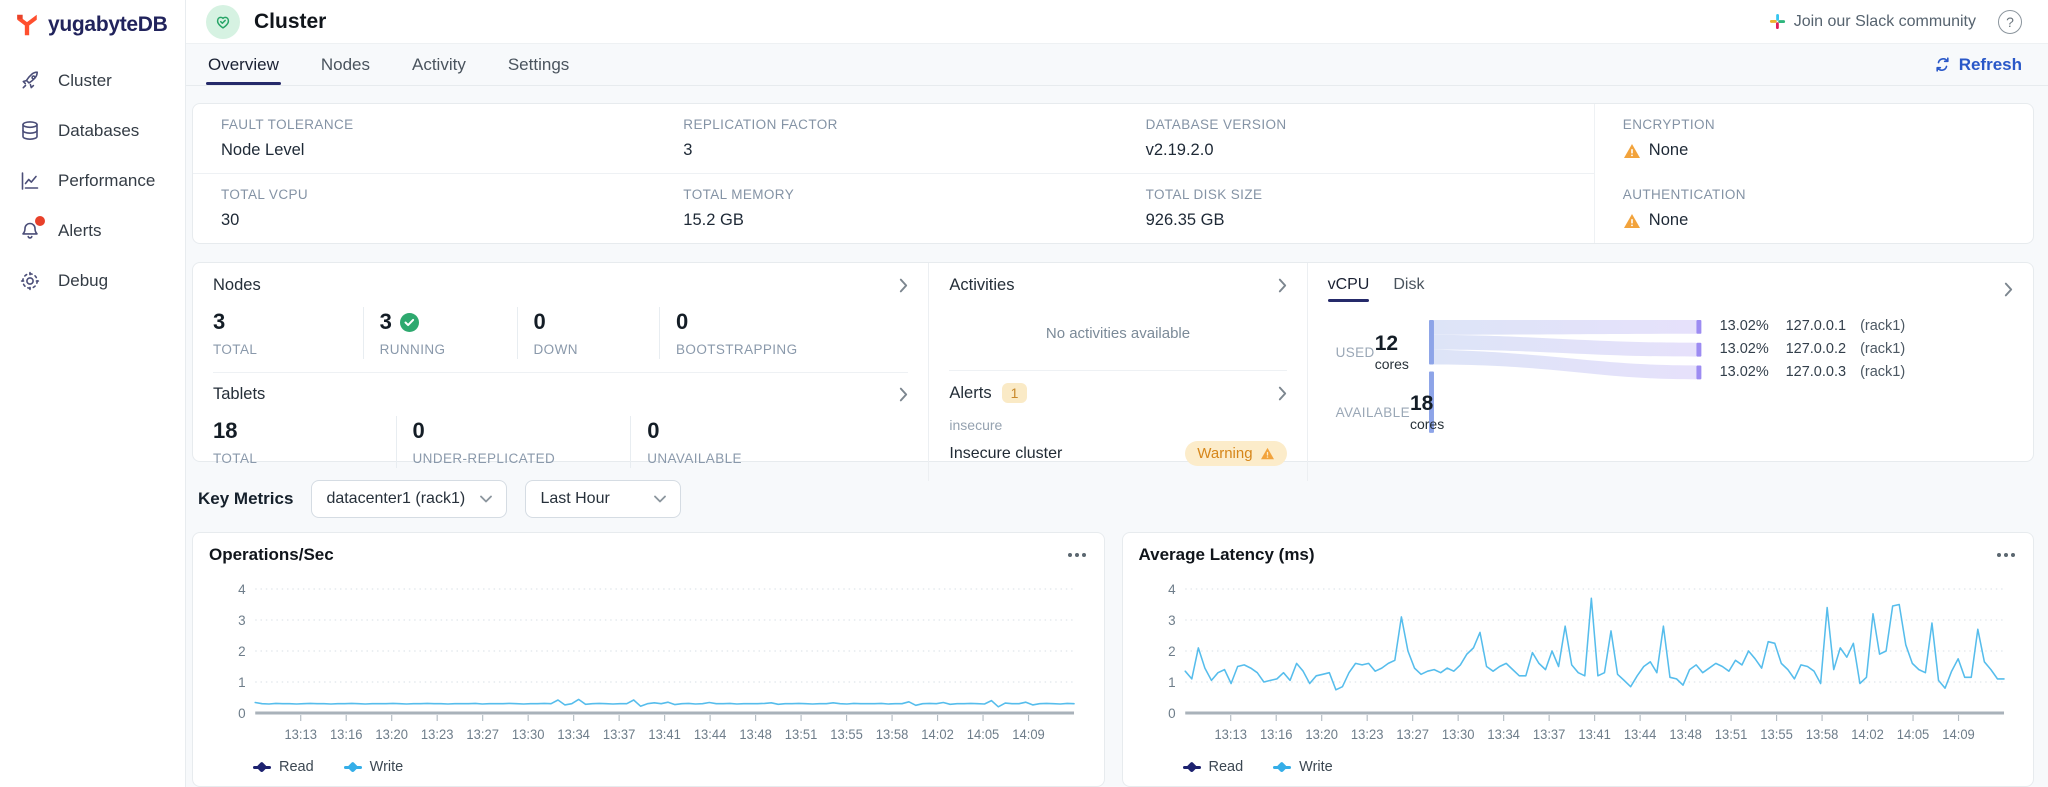 The width and height of the screenshot is (2048, 787). I want to click on time-range-select-value: Last Hour, so click(575, 498).